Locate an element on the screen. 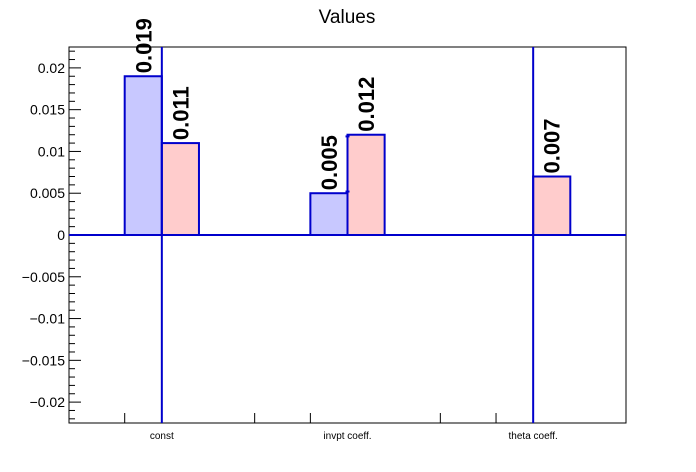 The height and width of the screenshot is (472, 696). category-label: invpt coeff. is located at coordinates (347, 436).